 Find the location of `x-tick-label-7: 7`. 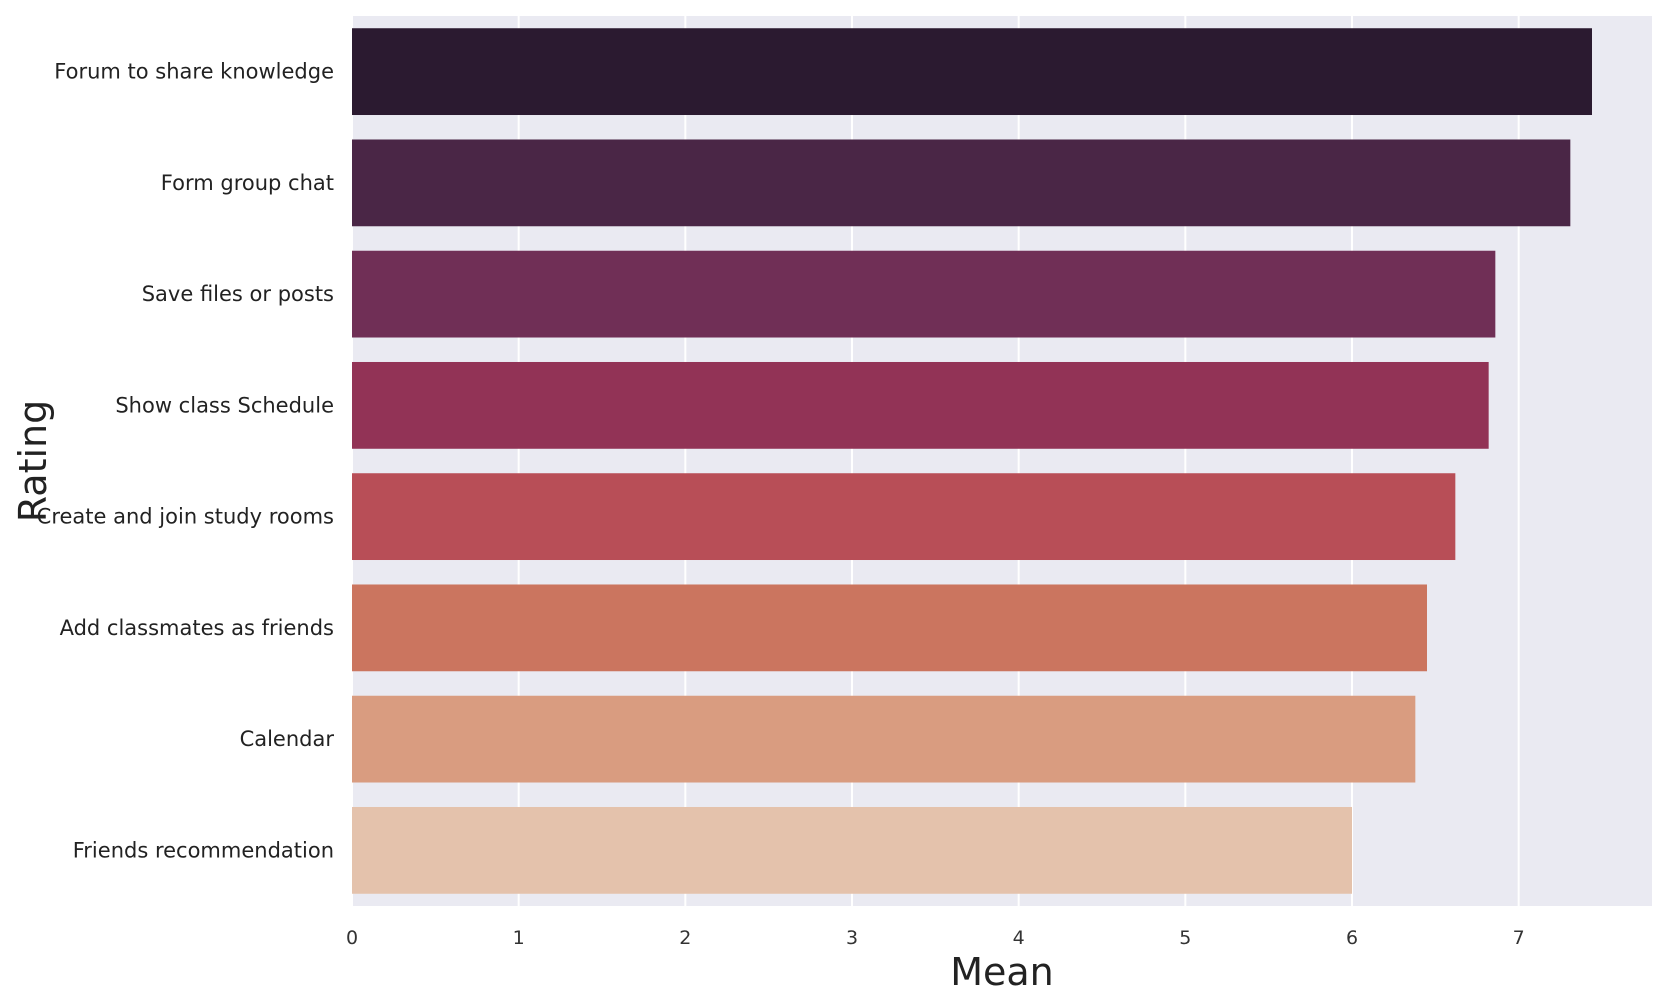

x-tick-label-7: 7 is located at coordinates (1519, 938).